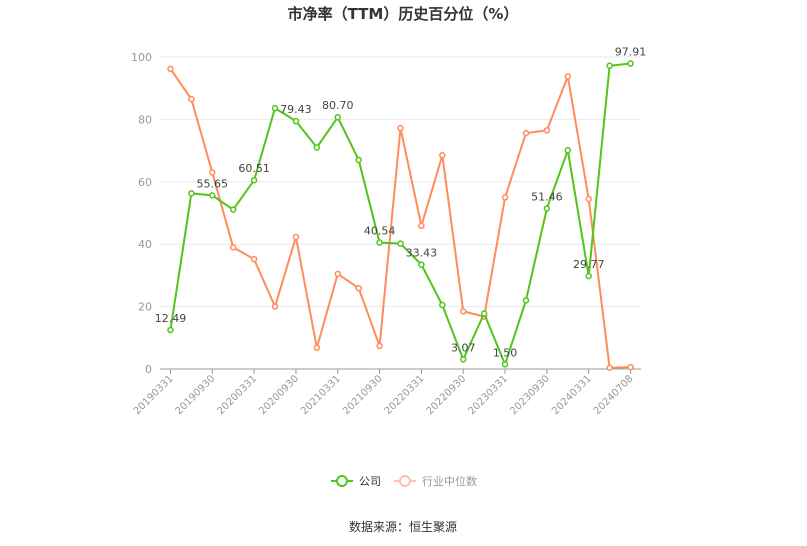 The image size is (807, 546). Describe the element at coordinates (254, 168) in the screenshot. I see `data-label: 60.51` at that location.